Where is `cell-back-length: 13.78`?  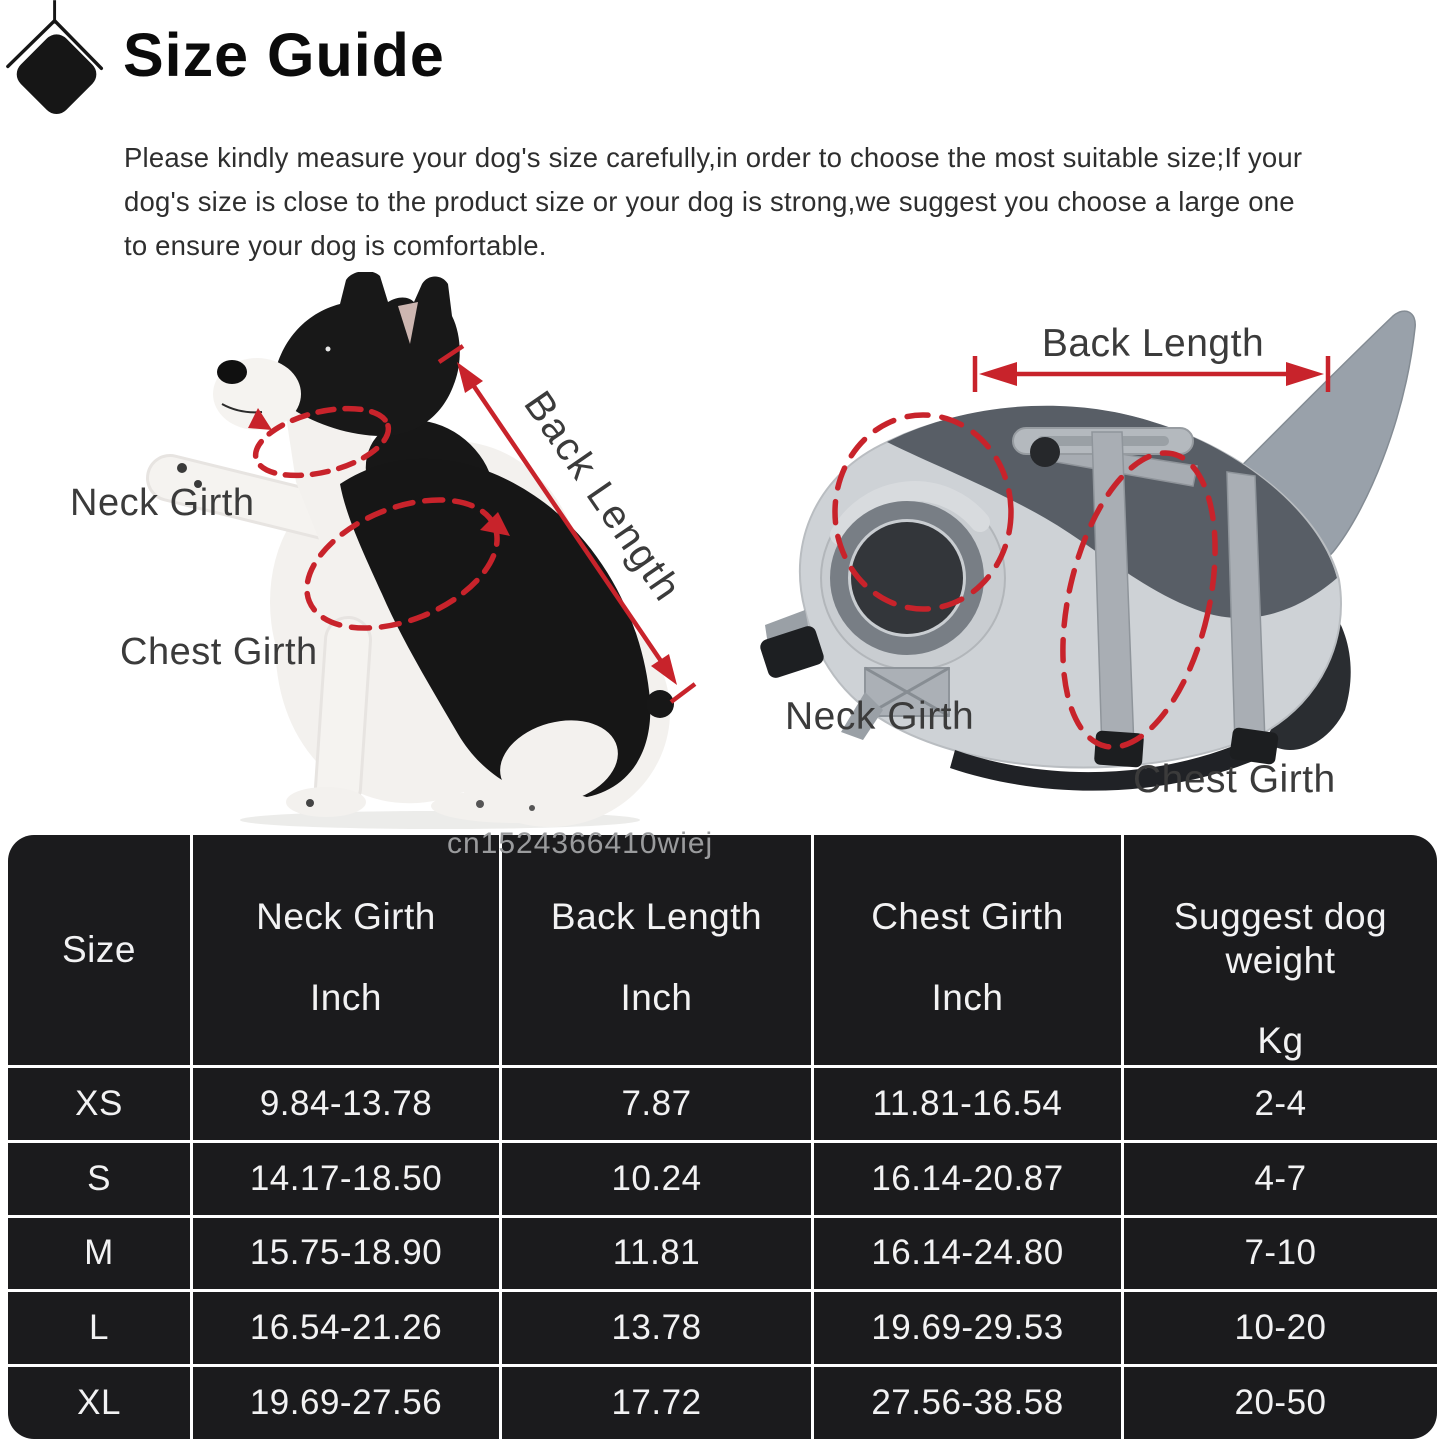 cell-back-length: 13.78 is located at coordinates (658, 1328).